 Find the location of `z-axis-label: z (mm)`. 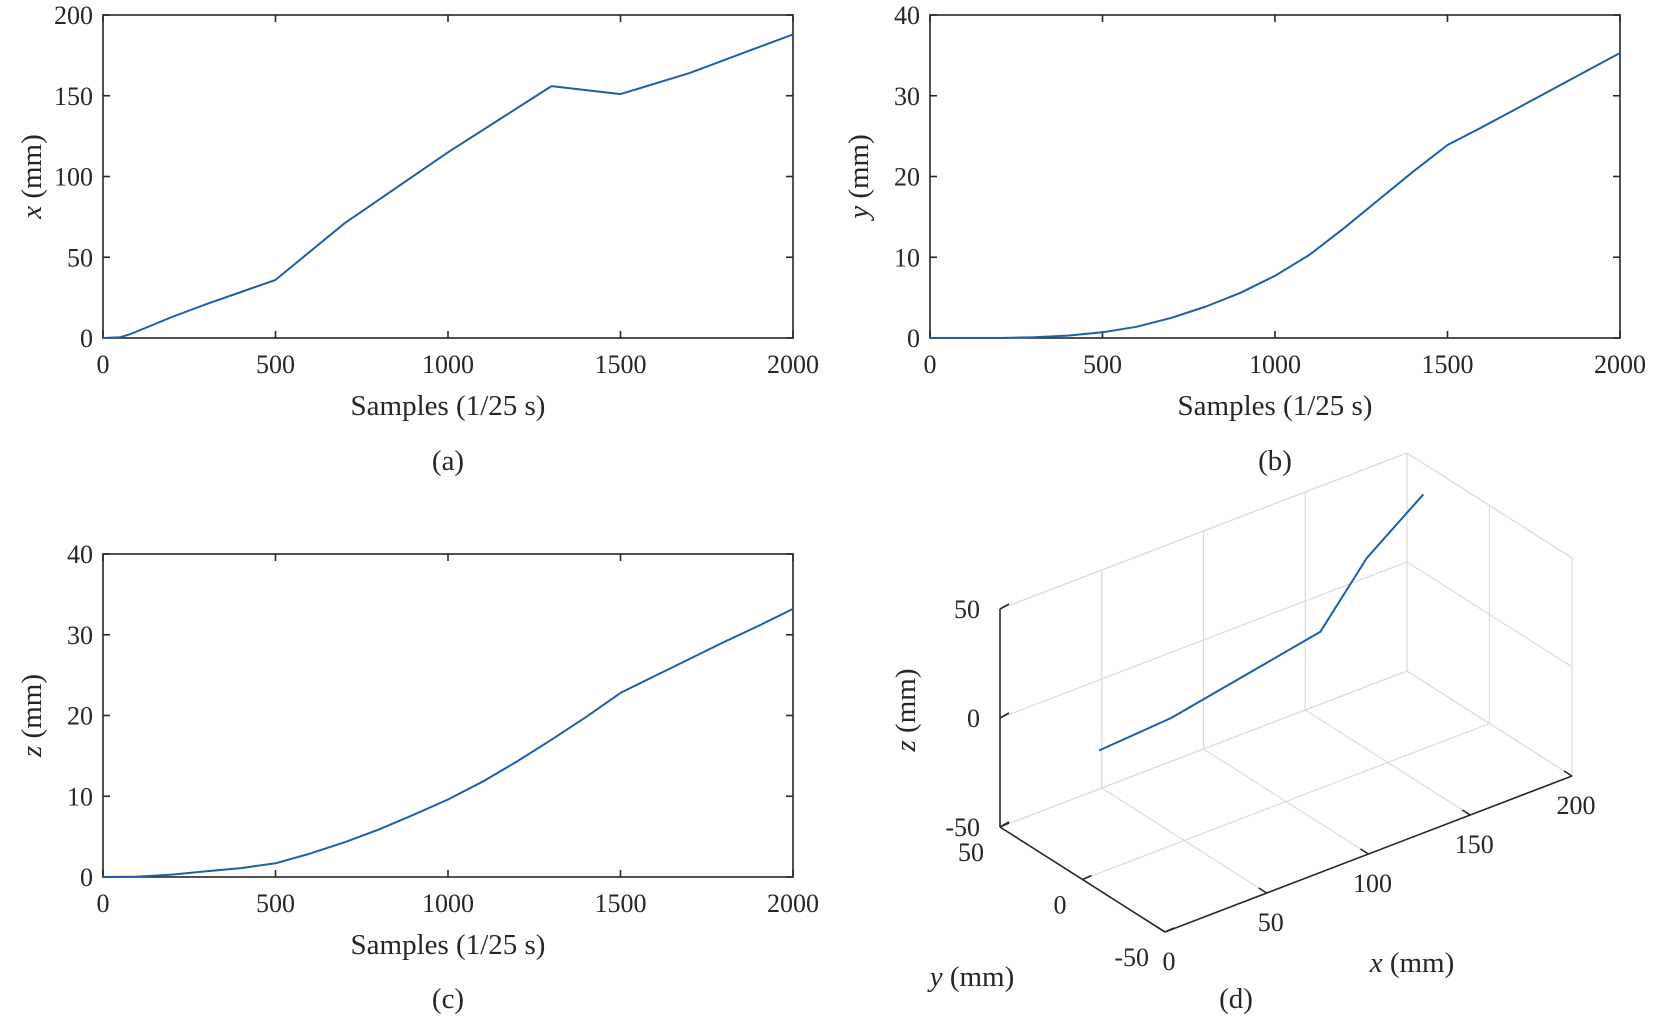

z-axis-label: z (mm) is located at coordinates (906, 711).